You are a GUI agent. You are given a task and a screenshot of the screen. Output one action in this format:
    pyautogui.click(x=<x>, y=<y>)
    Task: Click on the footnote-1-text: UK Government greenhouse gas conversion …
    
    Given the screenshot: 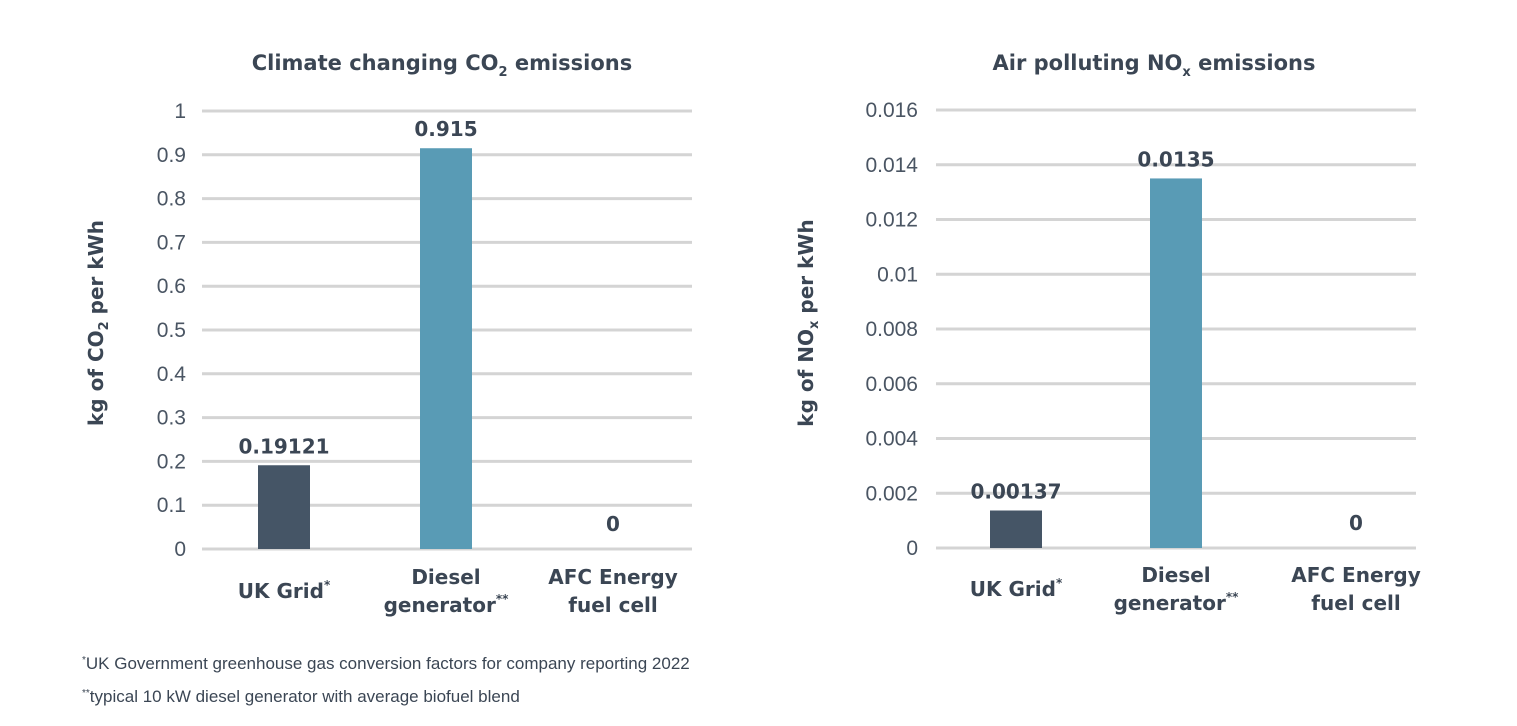 What is the action you would take?
    pyautogui.click(x=387, y=663)
    